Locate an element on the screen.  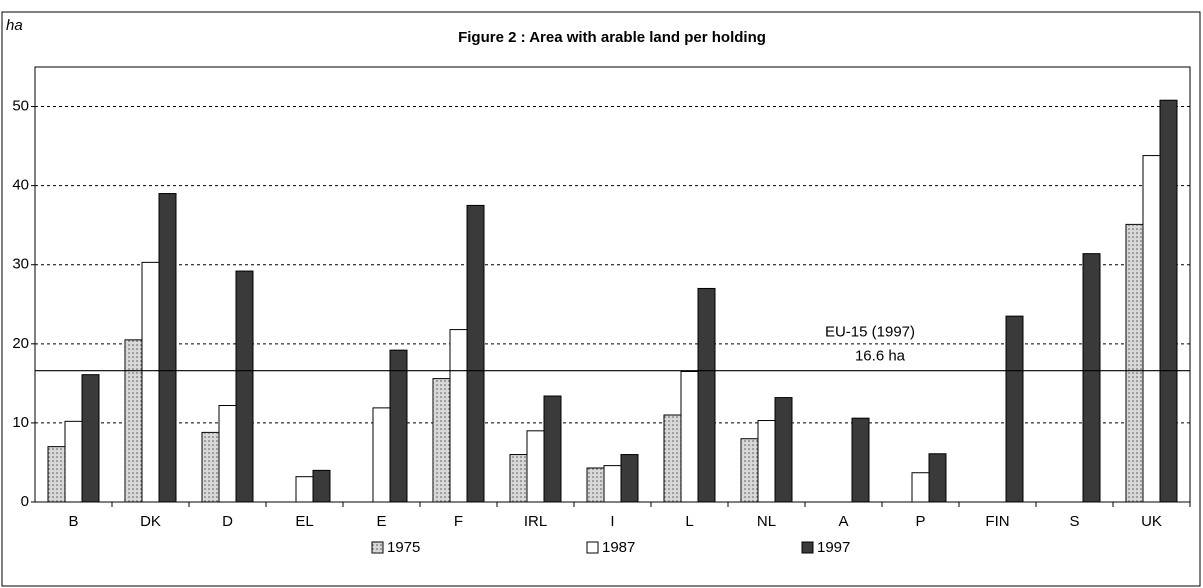
legend-label: 1975 is located at coordinates (403, 547).